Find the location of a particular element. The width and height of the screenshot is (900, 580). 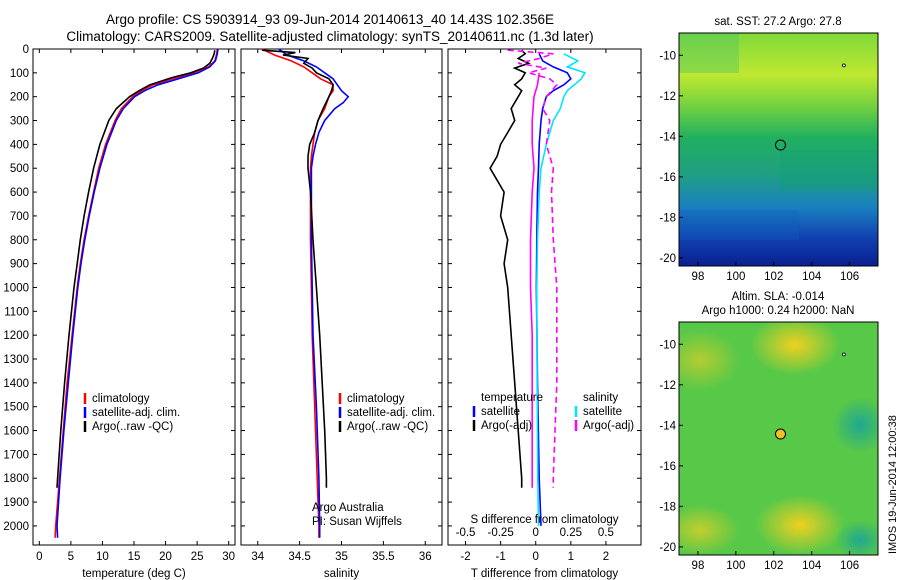

y-tick-label: 1300 is located at coordinates (16, 360).